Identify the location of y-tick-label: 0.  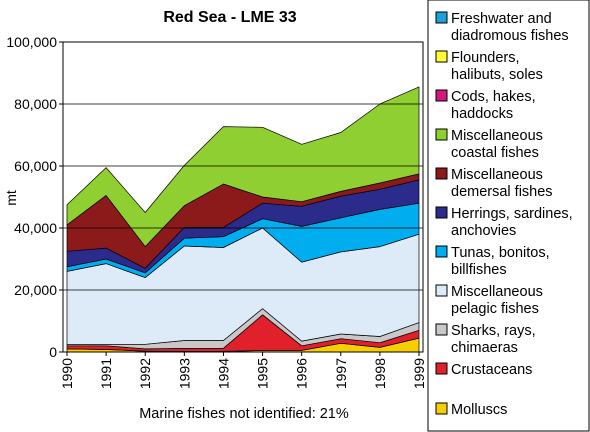
(53, 352).